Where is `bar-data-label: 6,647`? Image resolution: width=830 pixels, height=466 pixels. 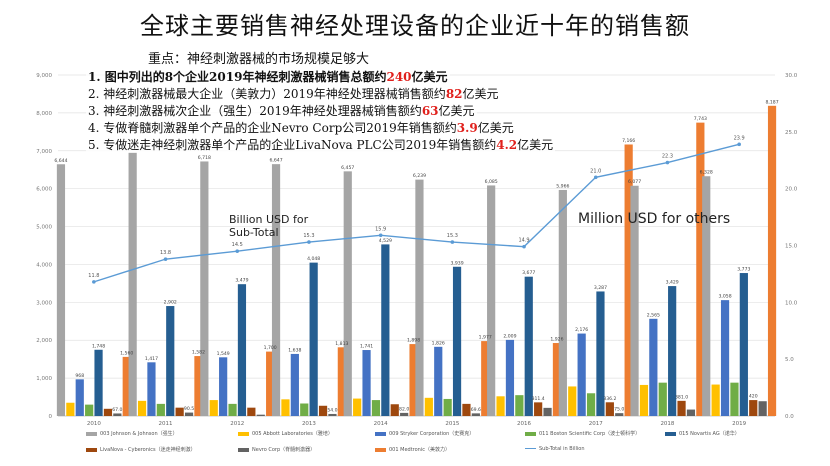 bar-data-label: 6,647 is located at coordinates (275, 161).